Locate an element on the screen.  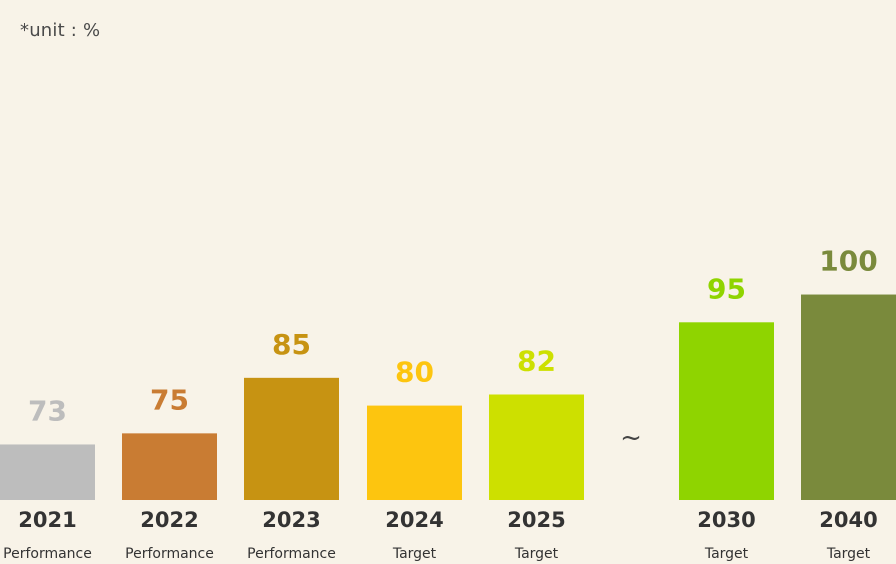
value-label-2022: 75 is located at coordinates (169, 399).